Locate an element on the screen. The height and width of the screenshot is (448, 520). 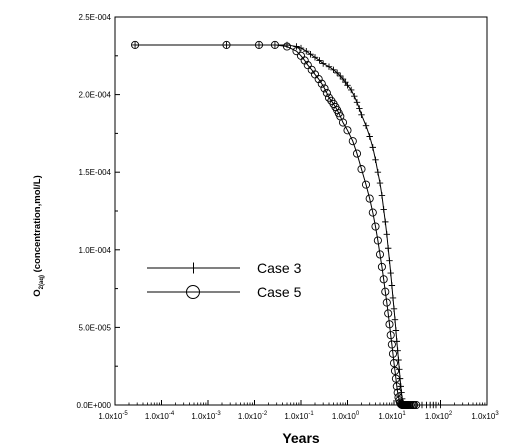
y-tick-label: 1.0E-004 is located at coordinates (95, 250).